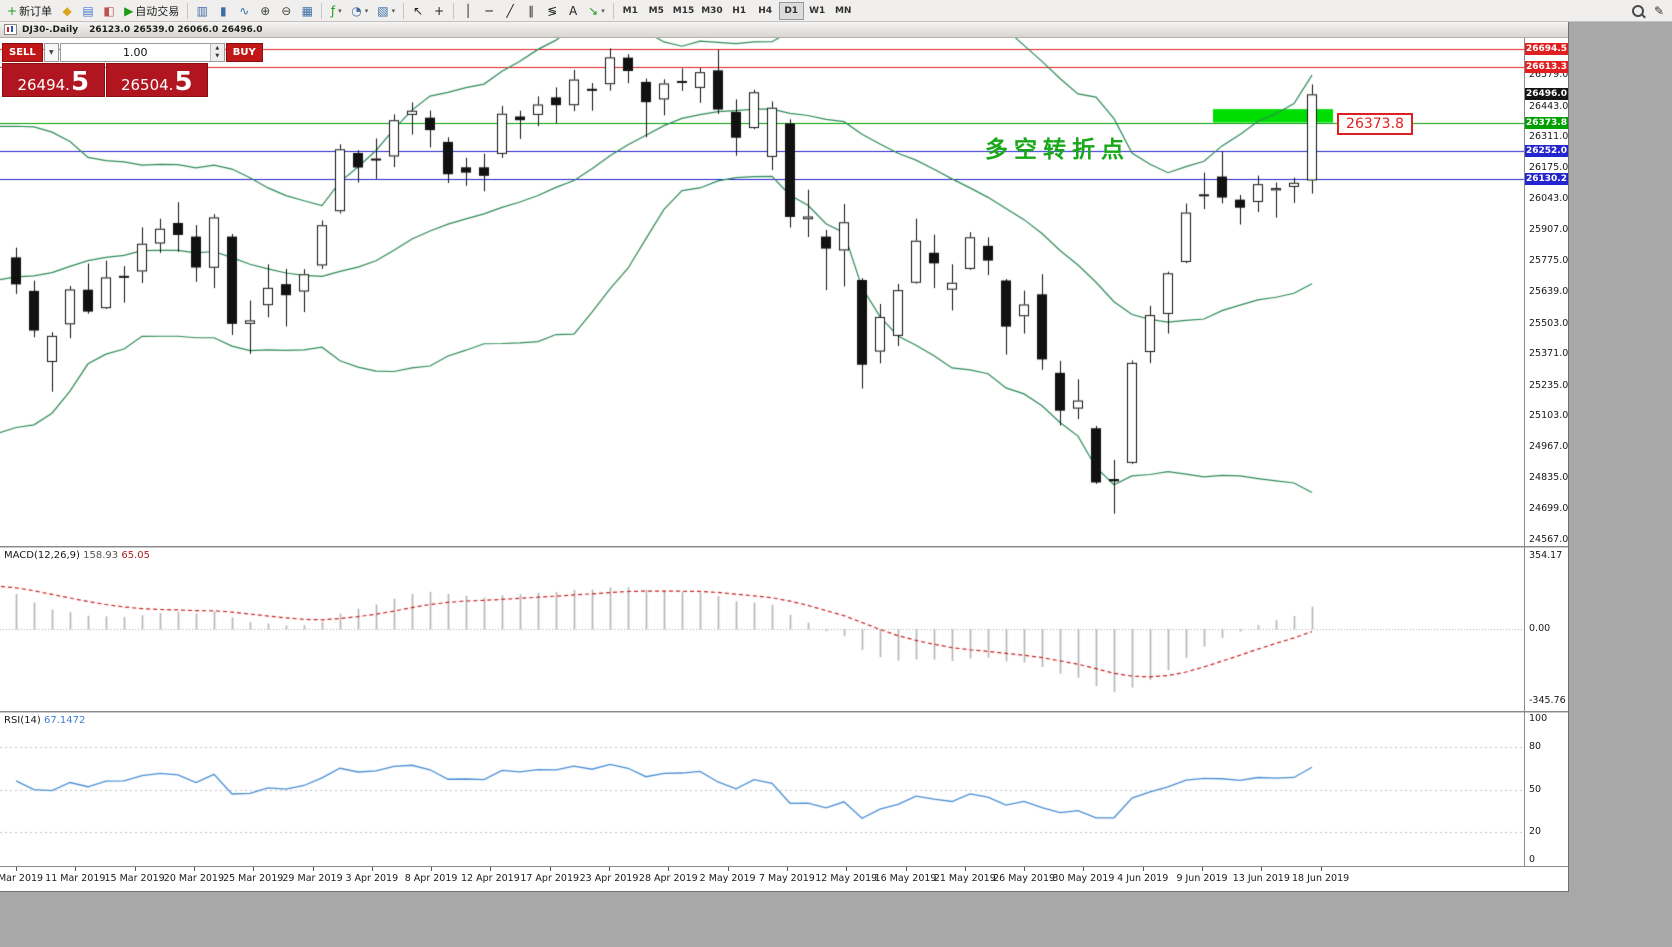  I want to click on fibonacci-button: ≶, so click(552, 11).